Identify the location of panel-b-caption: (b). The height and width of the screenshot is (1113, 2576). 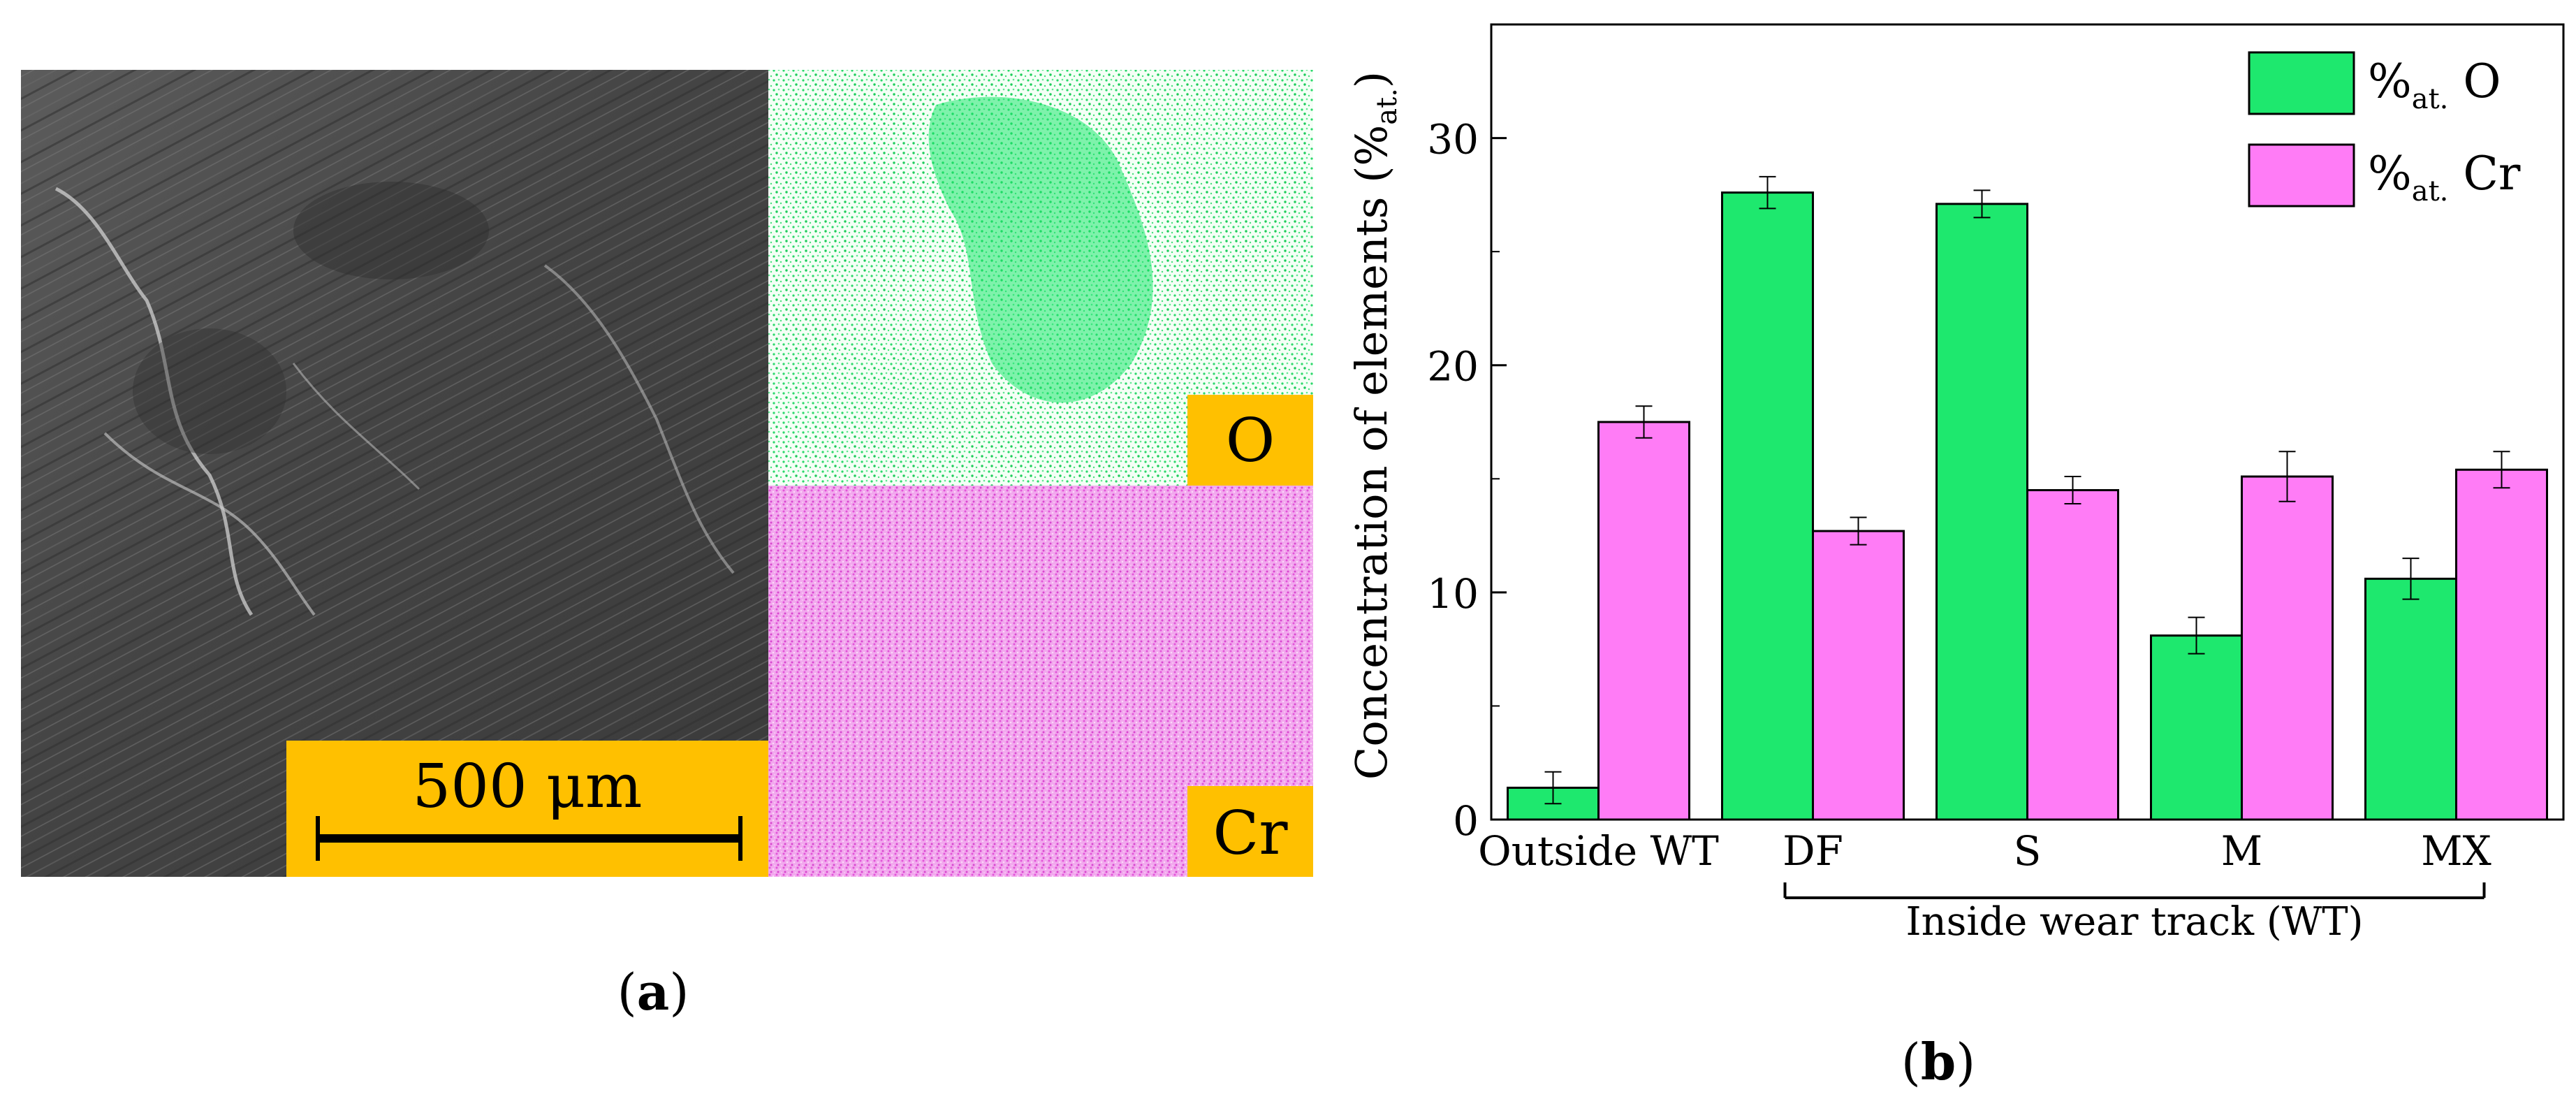
(1938, 1061).